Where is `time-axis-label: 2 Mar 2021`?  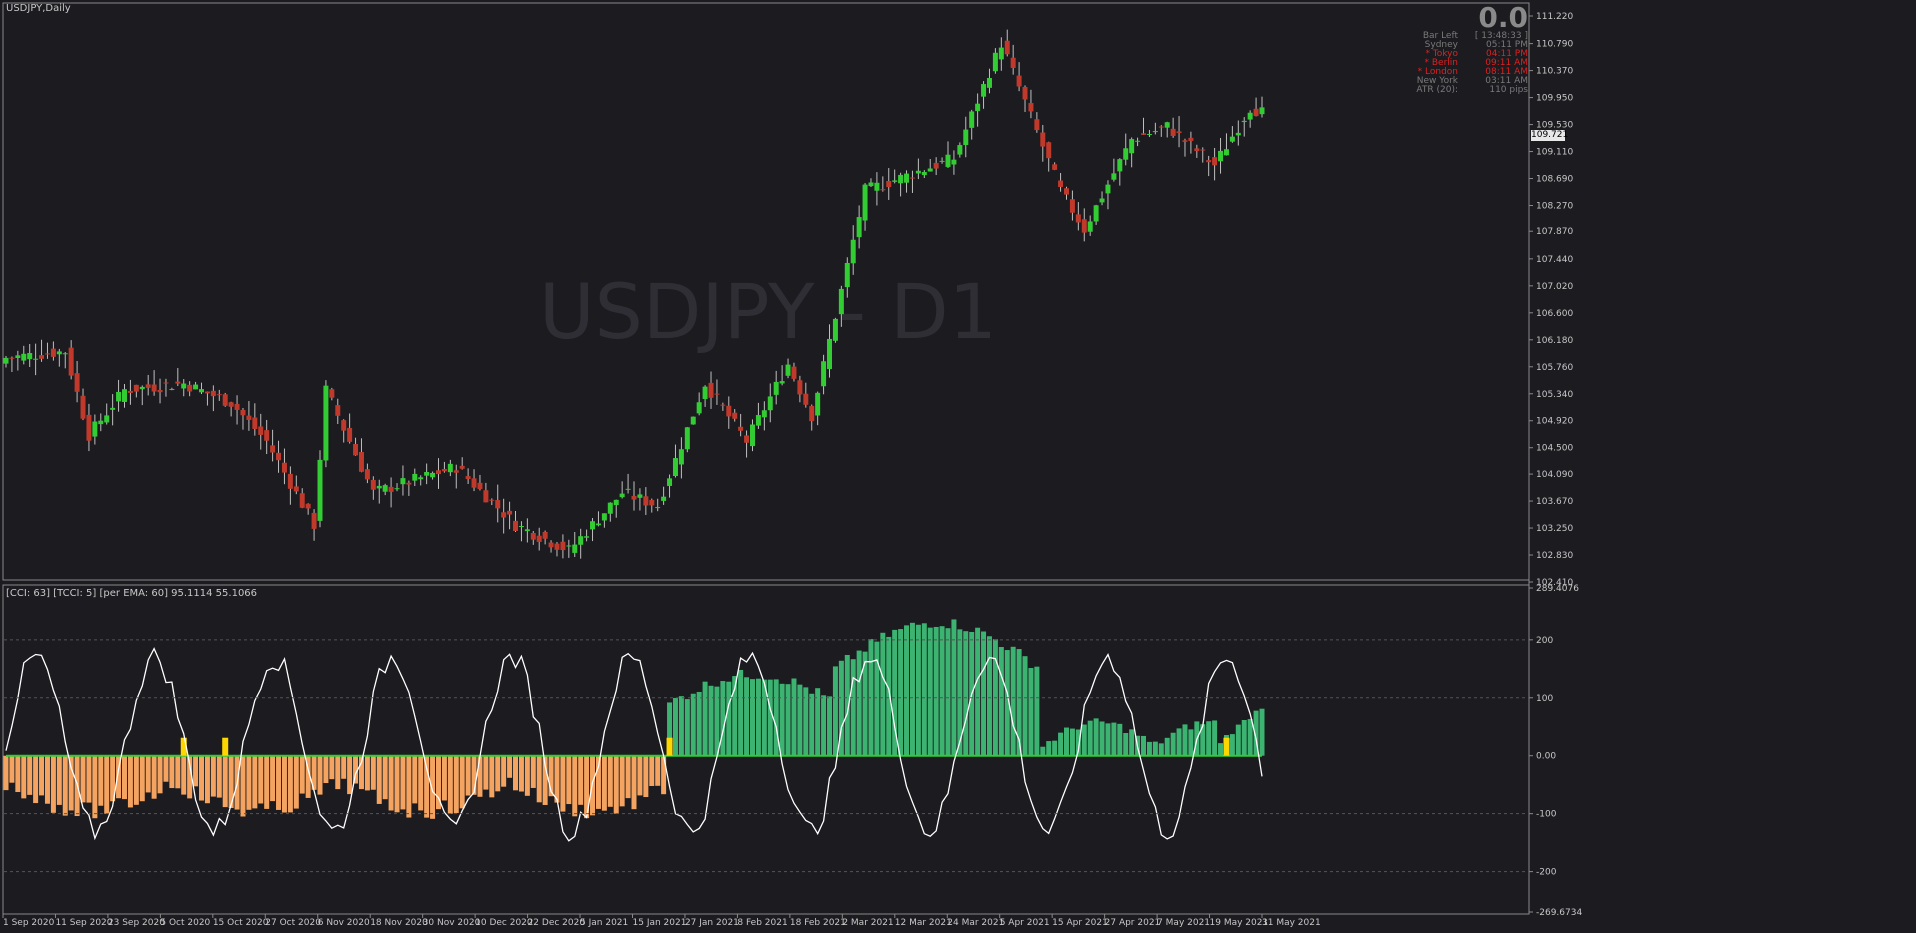 time-axis-label: 2 Mar 2021 is located at coordinates (867, 923).